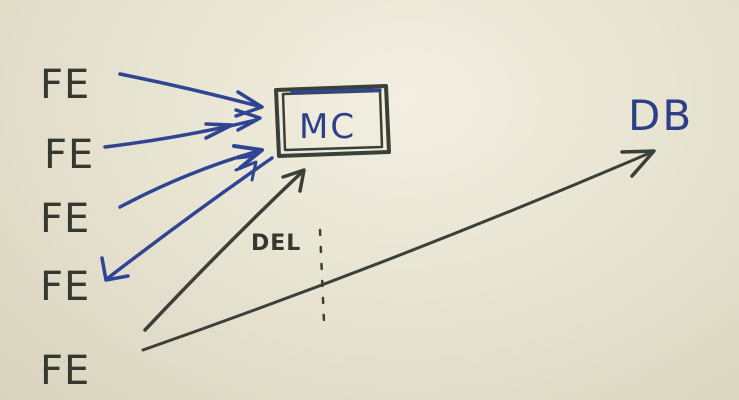 The width and height of the screenshot is (739, 400). What do you see at coordinates (65, 371) in the screenshot?
I see `fe-label-5: FE` at bounding box center [65, 371].